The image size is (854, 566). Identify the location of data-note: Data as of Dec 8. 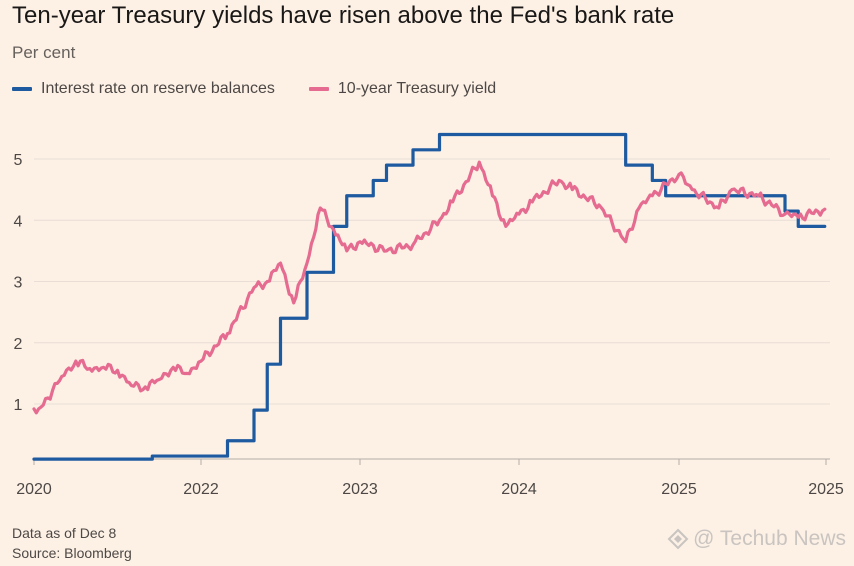
(64, 533).